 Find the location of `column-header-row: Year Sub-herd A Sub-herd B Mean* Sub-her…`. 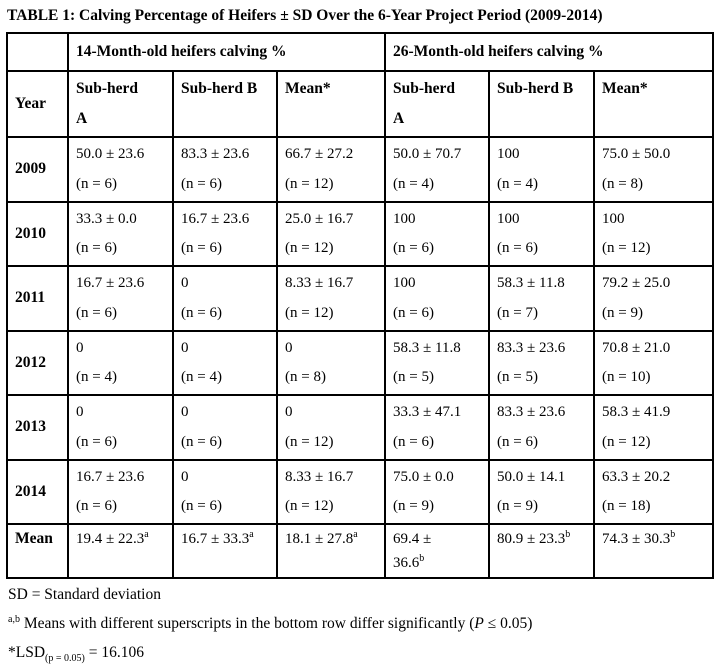

column-header-row: Year Sub-herd A Sub-herd B Mean* Sub-her… is located at coordinates (360, 104).